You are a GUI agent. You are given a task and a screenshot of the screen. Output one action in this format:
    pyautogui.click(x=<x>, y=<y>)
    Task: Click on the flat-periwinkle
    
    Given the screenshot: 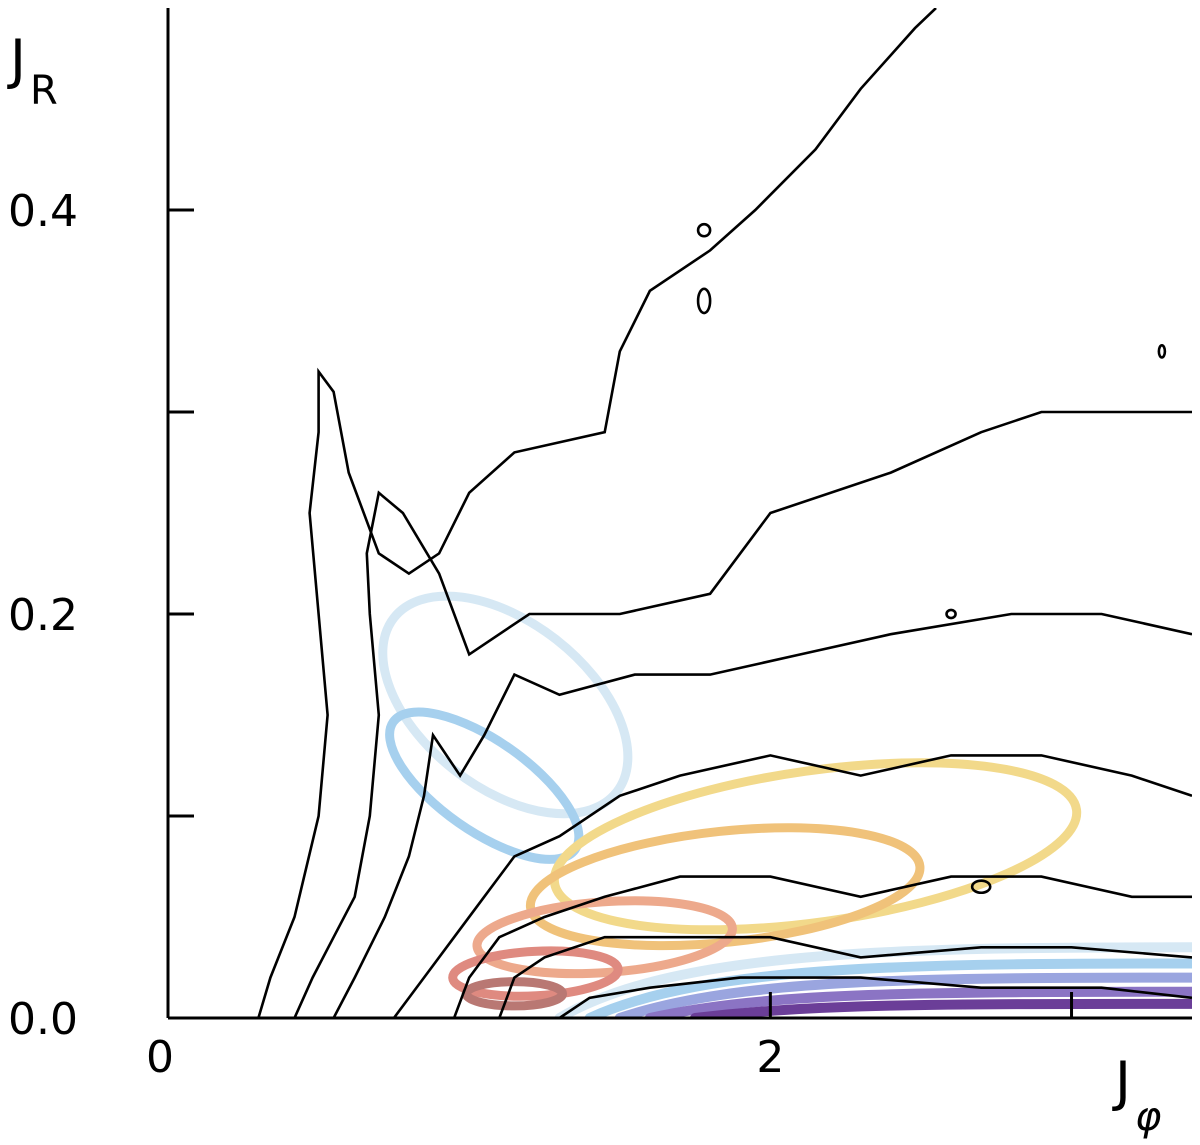 What is the action you would take?
    pyautogui.click(x=903, y=995)
    